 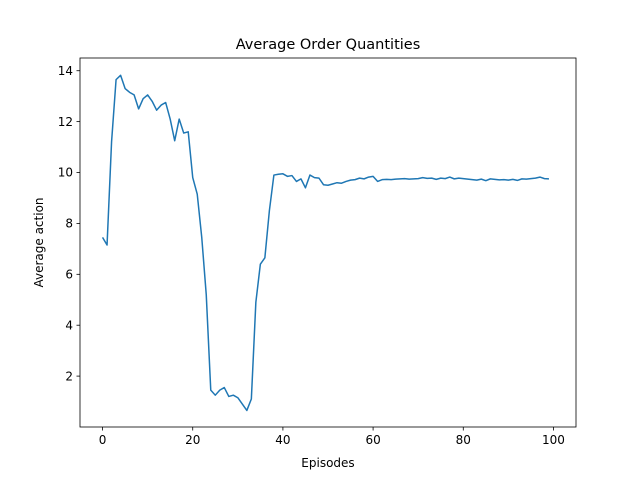 I want to click on x-tick-label: 0, so click(x=103, y=440).